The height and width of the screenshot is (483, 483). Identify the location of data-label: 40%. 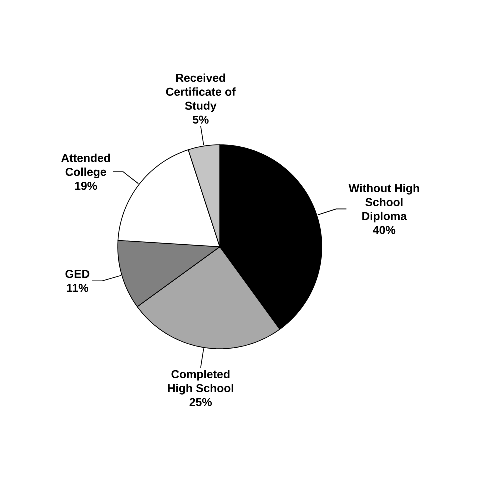
(384, 230).